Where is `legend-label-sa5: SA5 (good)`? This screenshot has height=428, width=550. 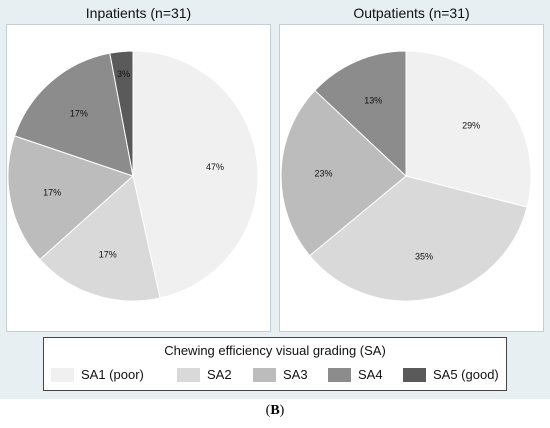 legend-label-sa5: SA5 (good) is located at coordinates (466, 374).